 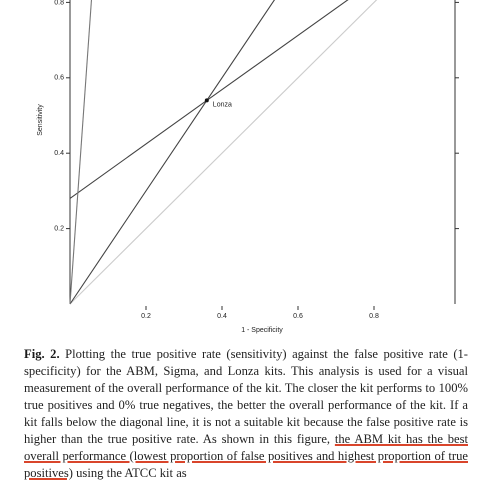 I want to click on caption-text: using the ATCC kit as, so click(x=129, y=473).